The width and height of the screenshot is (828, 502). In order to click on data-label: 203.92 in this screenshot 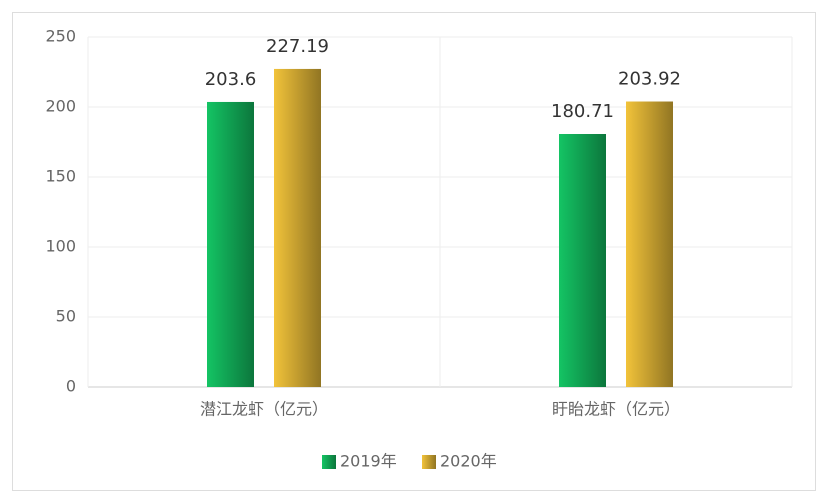, I will do `click(649, 79)`.